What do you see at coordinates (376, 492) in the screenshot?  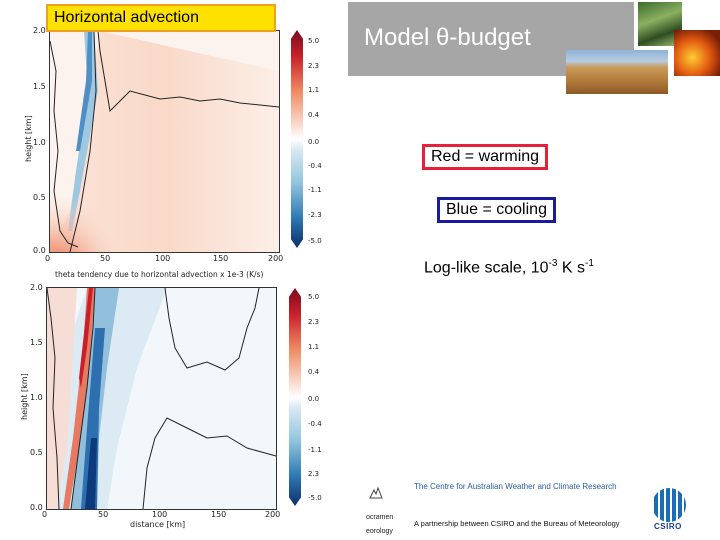 I see `bom-crest-icon` at bounding box center [376, 492].